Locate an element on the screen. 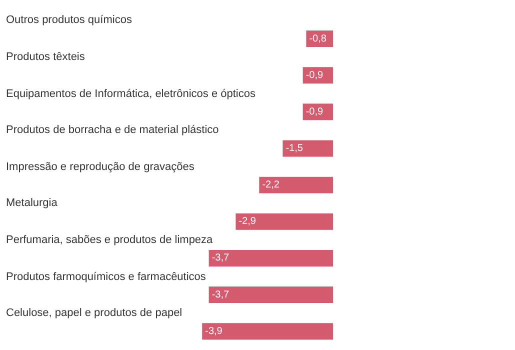  y-tick-label: Perfumaria, sabões e produtos de limpeza is located at coordinates (110, 240).